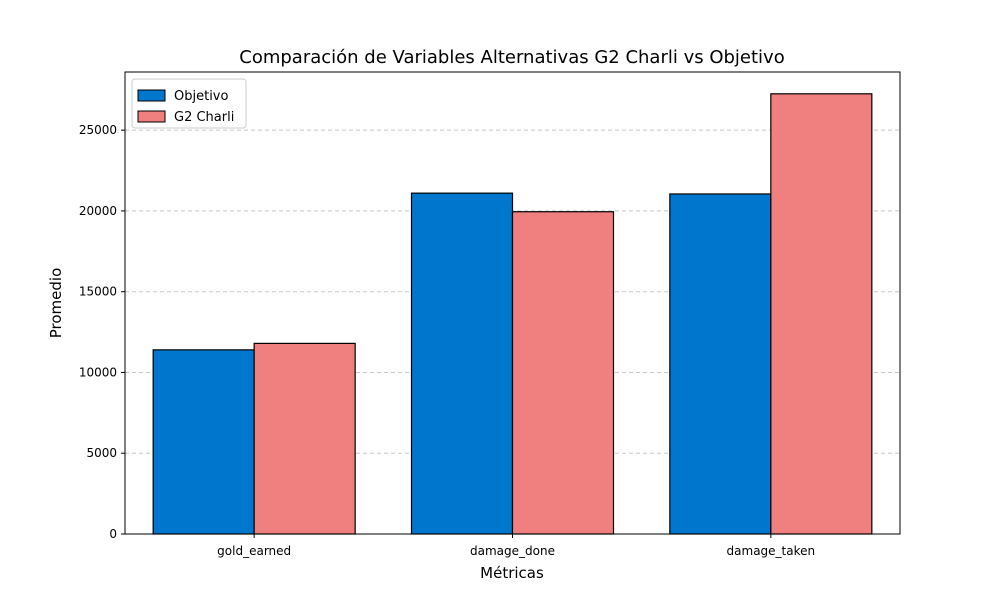  What do you see at coordinates (98, 292) in the screenshot?
I see `y-tick-label: 15000` at bounding box center [98, 292].